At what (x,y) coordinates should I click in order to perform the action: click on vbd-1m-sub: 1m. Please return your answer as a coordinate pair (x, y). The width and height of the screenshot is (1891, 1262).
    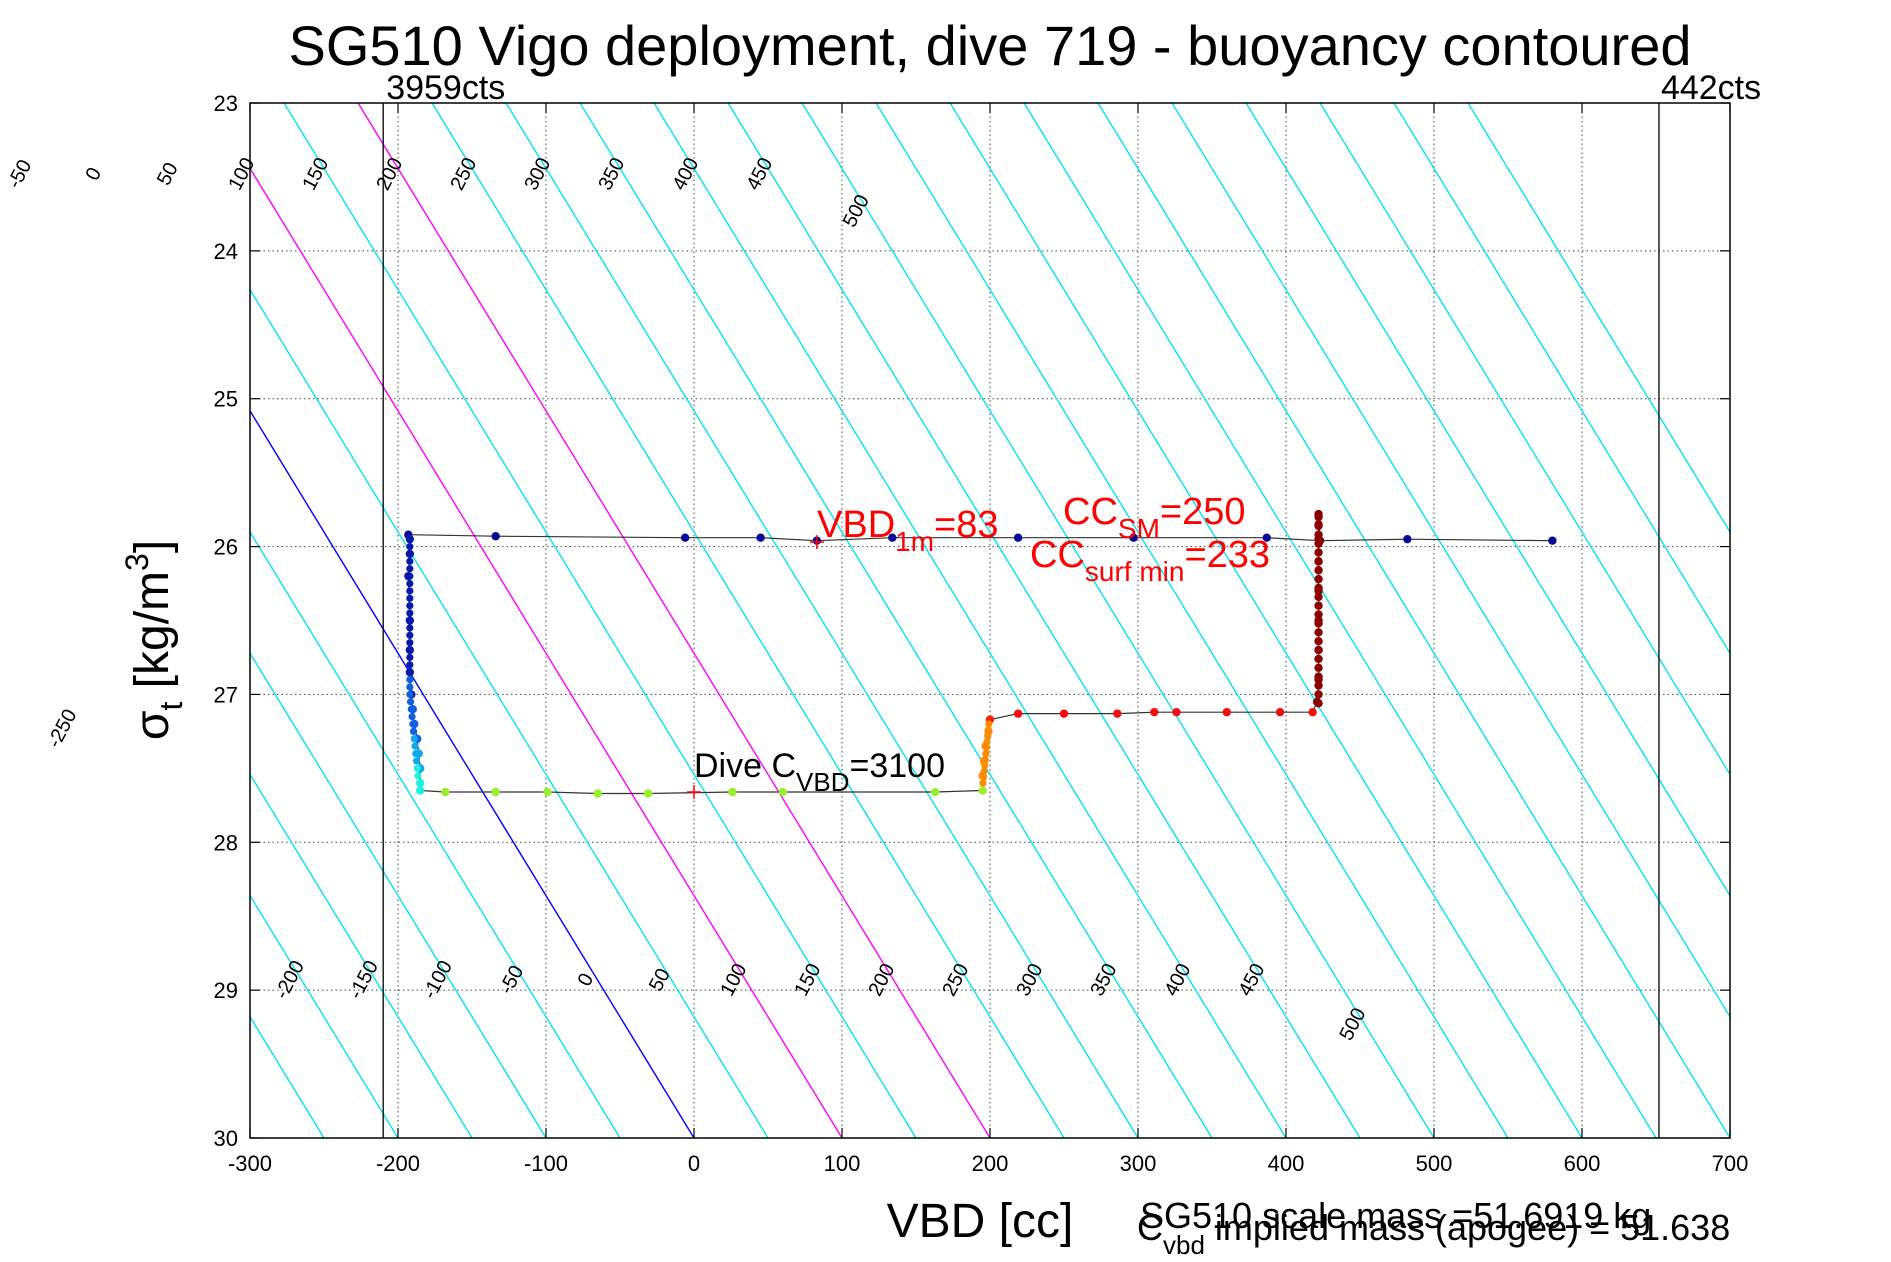
    Looking at the image, I should click on (914, 541).